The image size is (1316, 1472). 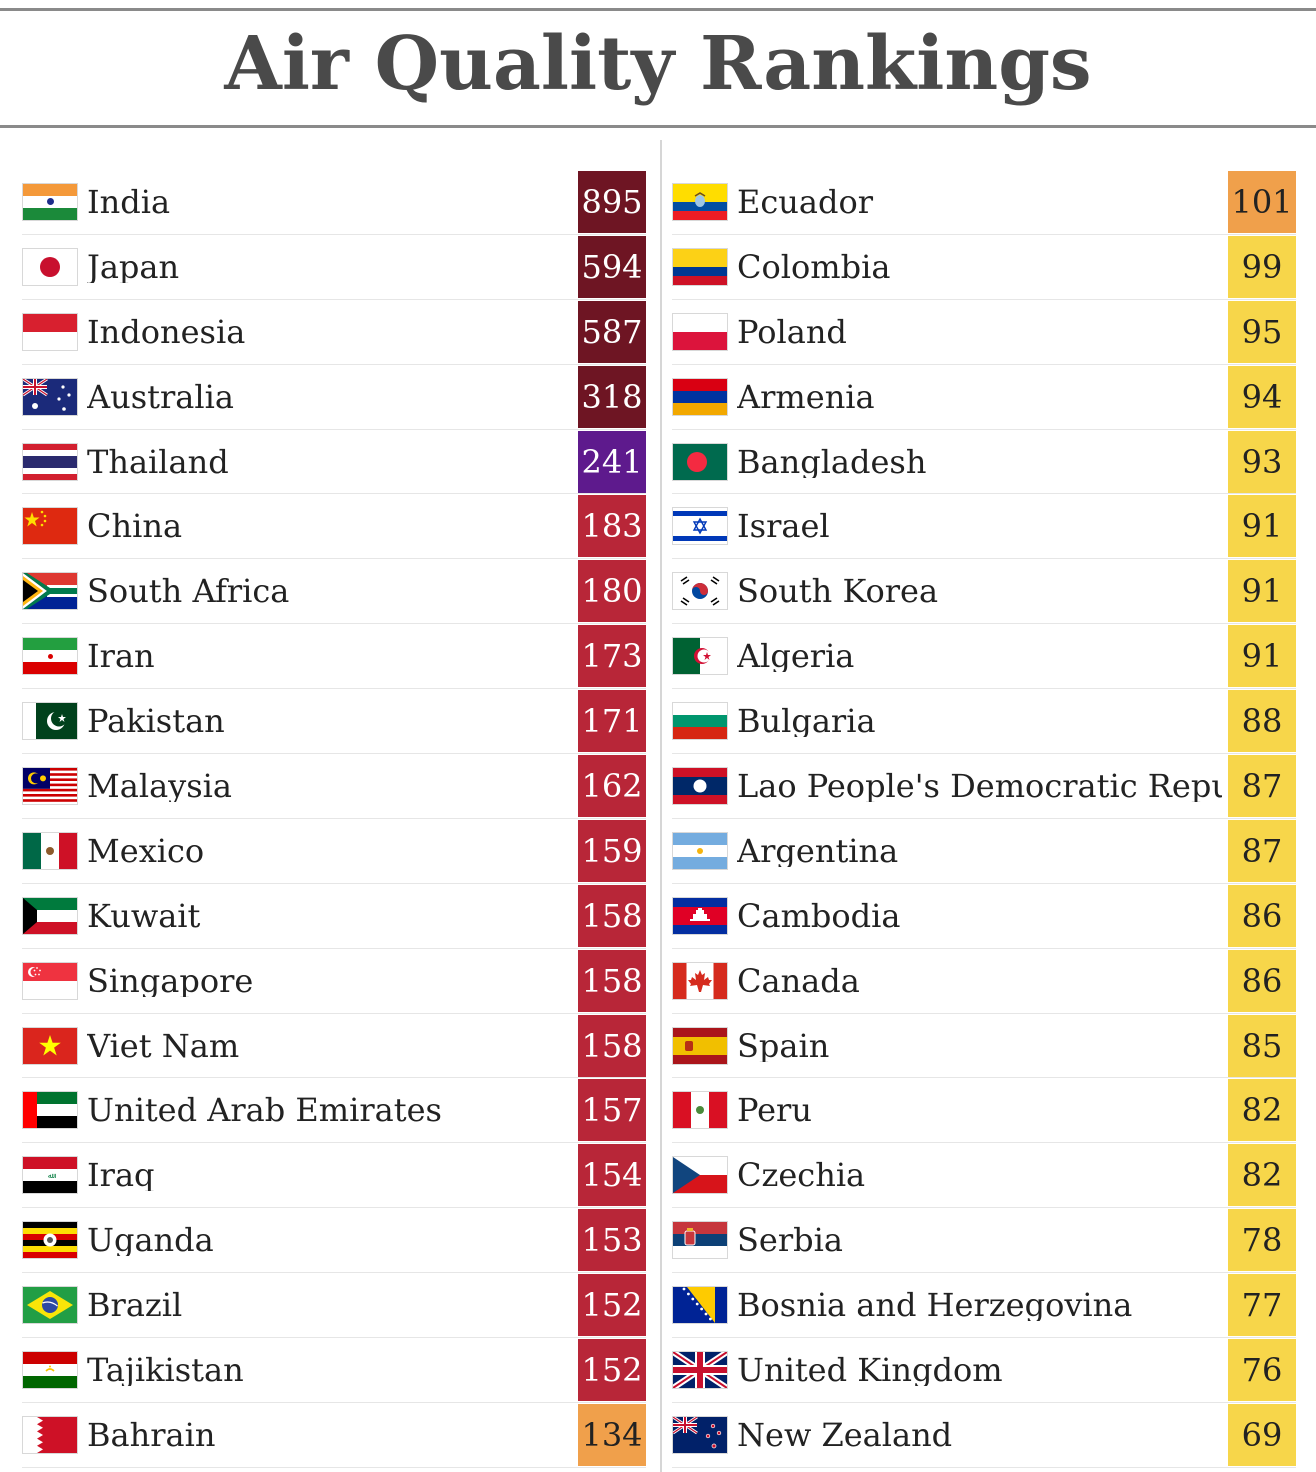 What do you see at coordinates (50, 721) in the screenshot?
I see `pk-flag-icon` at bounding box center [50, 721].